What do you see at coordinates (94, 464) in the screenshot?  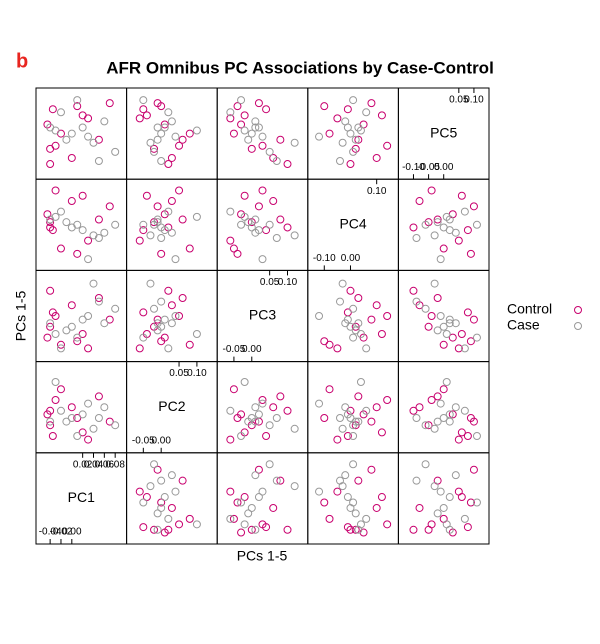 I see `tick-label: 0.04` at bounding box center [94, 464].